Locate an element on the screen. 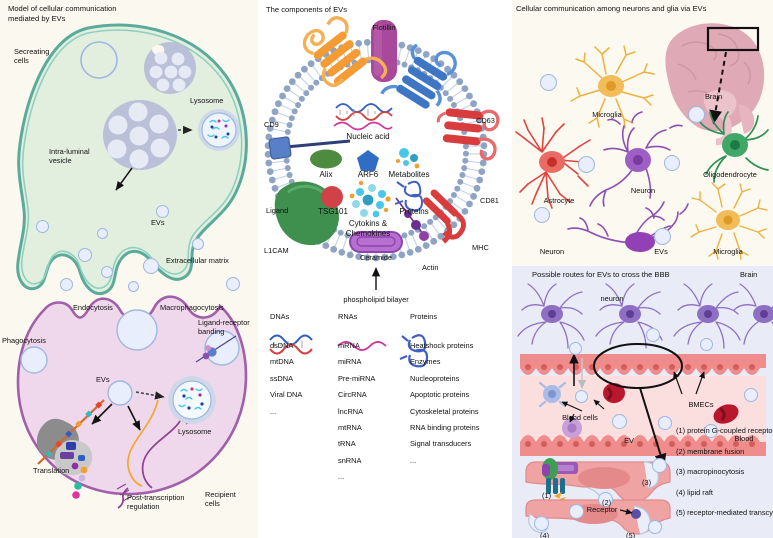 The image size is (773, 538). label-metabolites: Metabolites is located at coordinates (409, 174).